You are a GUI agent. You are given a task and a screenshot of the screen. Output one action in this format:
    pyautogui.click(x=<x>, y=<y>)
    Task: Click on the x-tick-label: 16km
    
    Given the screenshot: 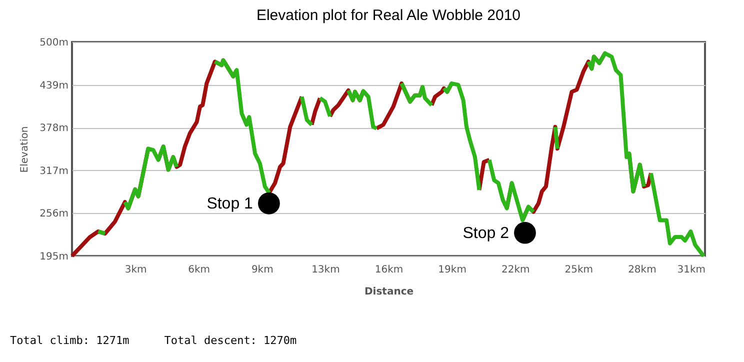 What is the action you would take?
    pyautogui.click(x=389, y=270)
    